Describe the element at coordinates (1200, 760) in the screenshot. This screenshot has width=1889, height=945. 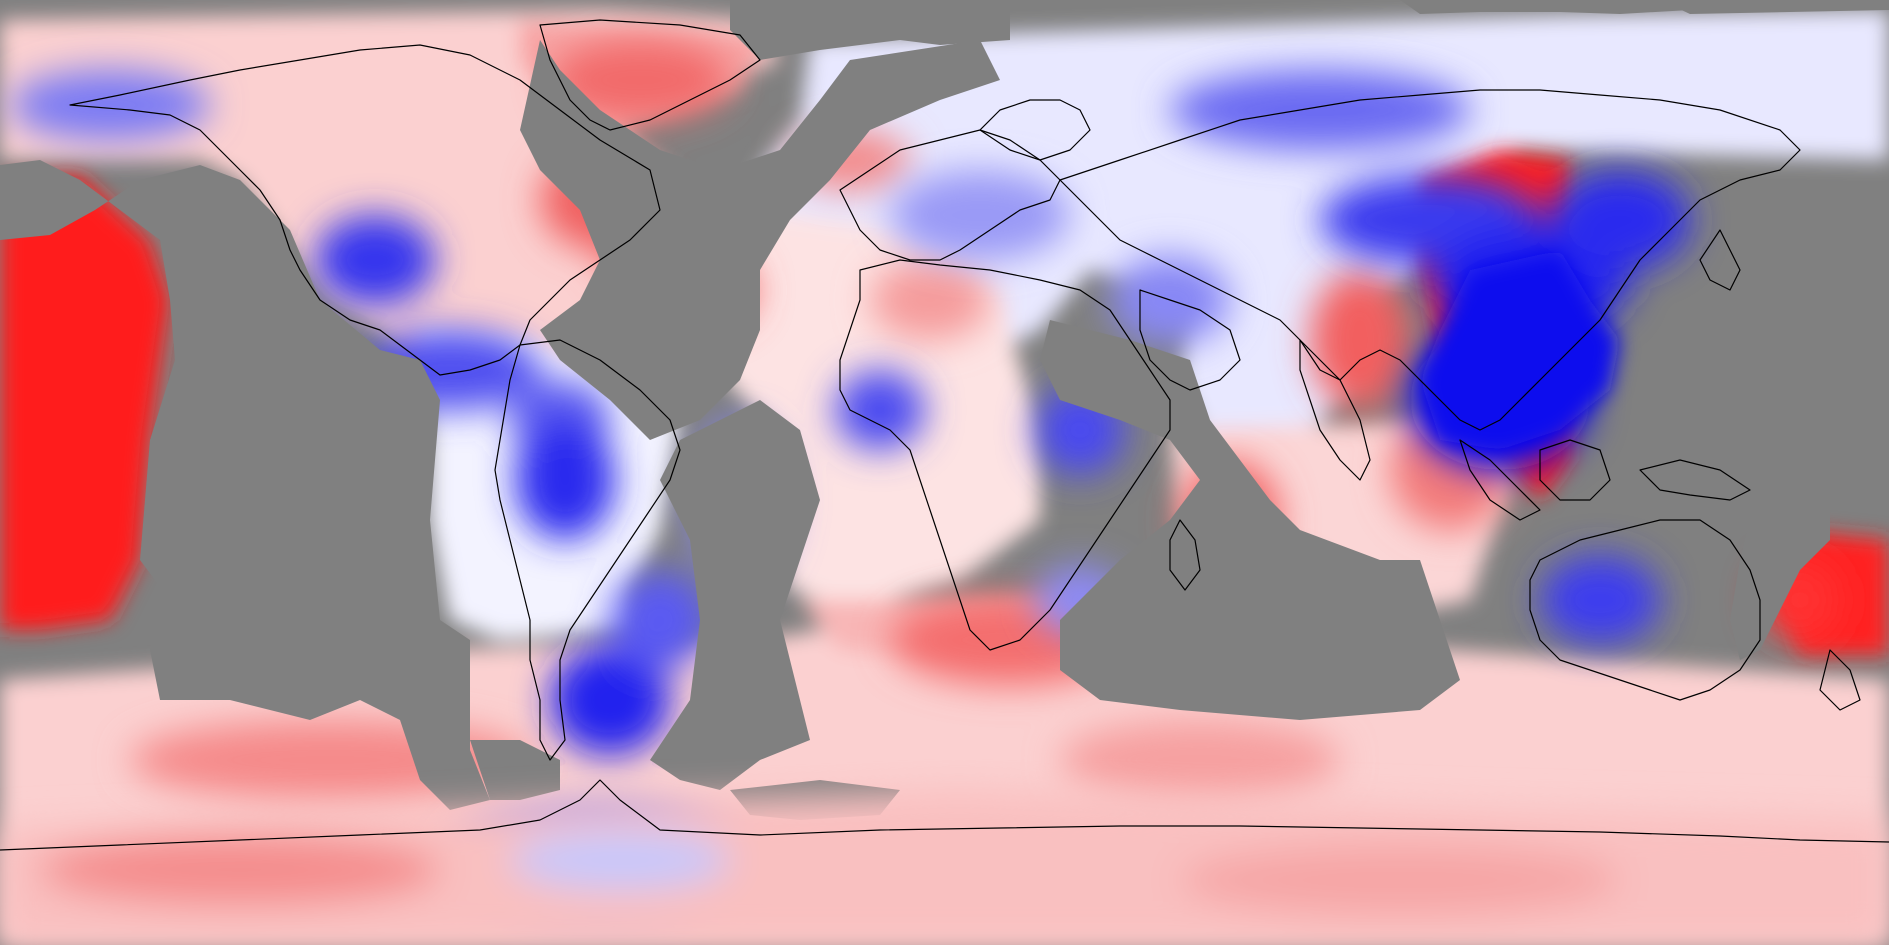
I see `warm-weddell` at that location.